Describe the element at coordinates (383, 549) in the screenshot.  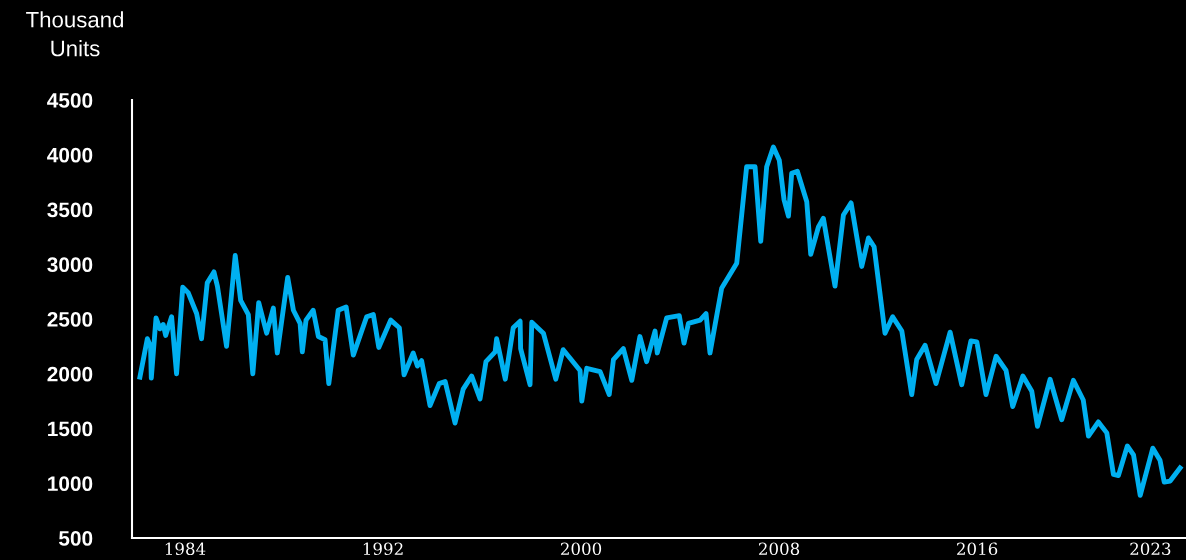
I see `x-tick-label: 1992` at that location.